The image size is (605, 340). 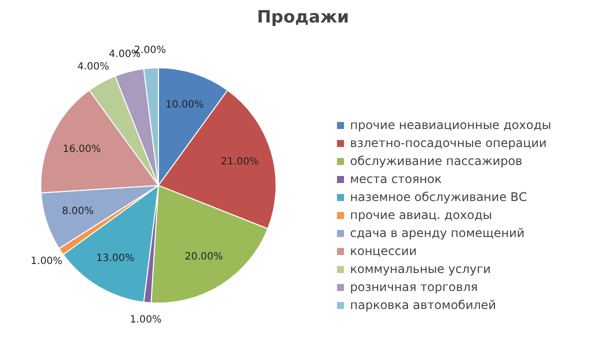 I want to click on legend-label: места стоянок, so click(x=396, y=179).